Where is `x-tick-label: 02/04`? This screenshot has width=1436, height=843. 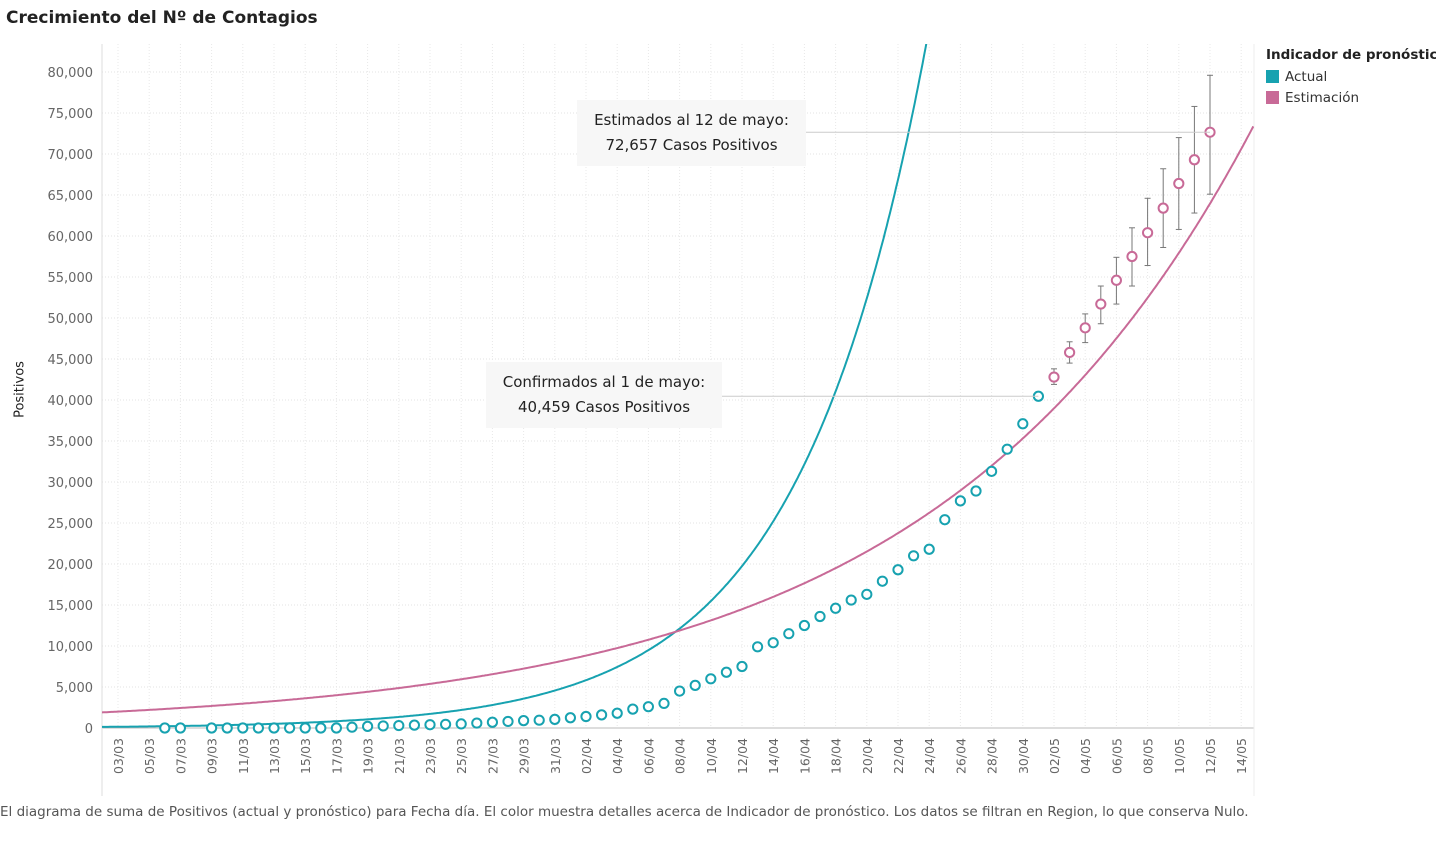
x-tick-label: 02/04 is located at coordinates (586, 756).